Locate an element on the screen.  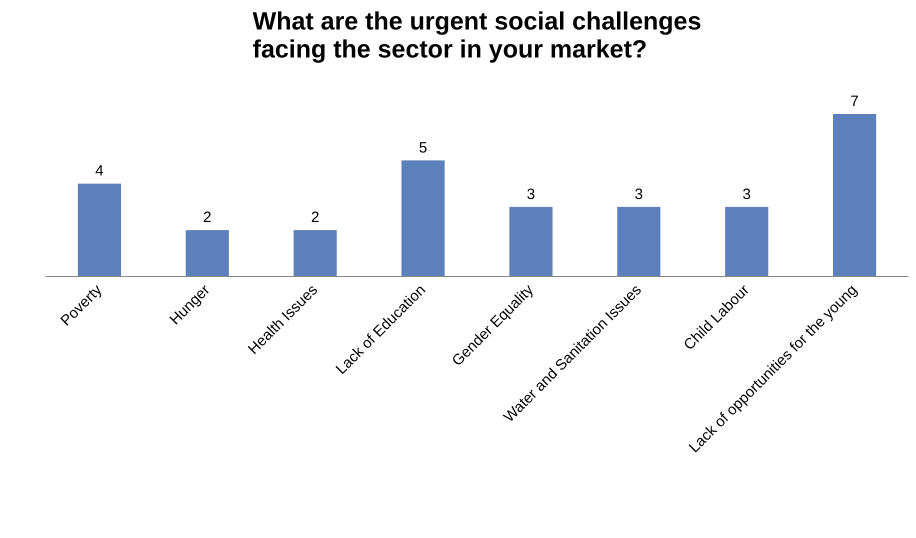
data-label: 4 is located at coordinates (99, 171).